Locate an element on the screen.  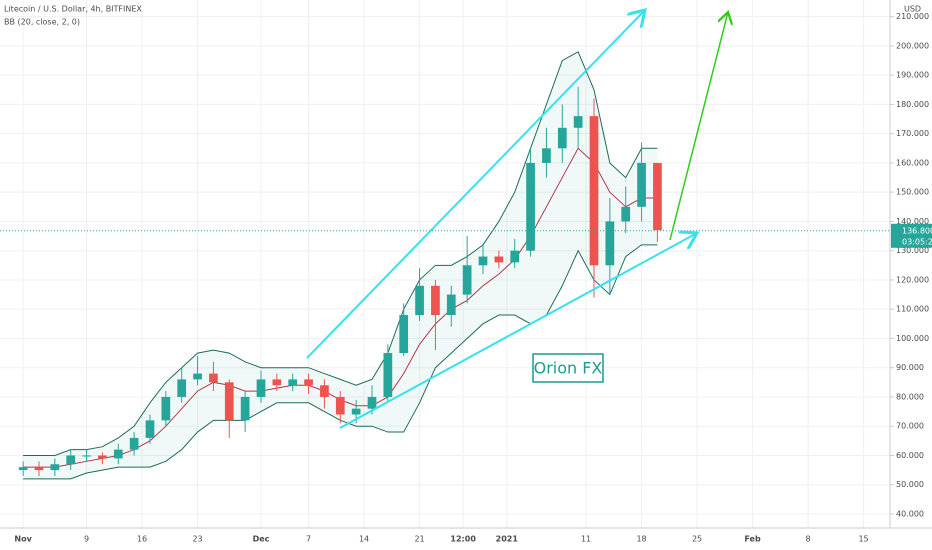
y-tick-label: 160.000 is located at coordinates (912, 162).